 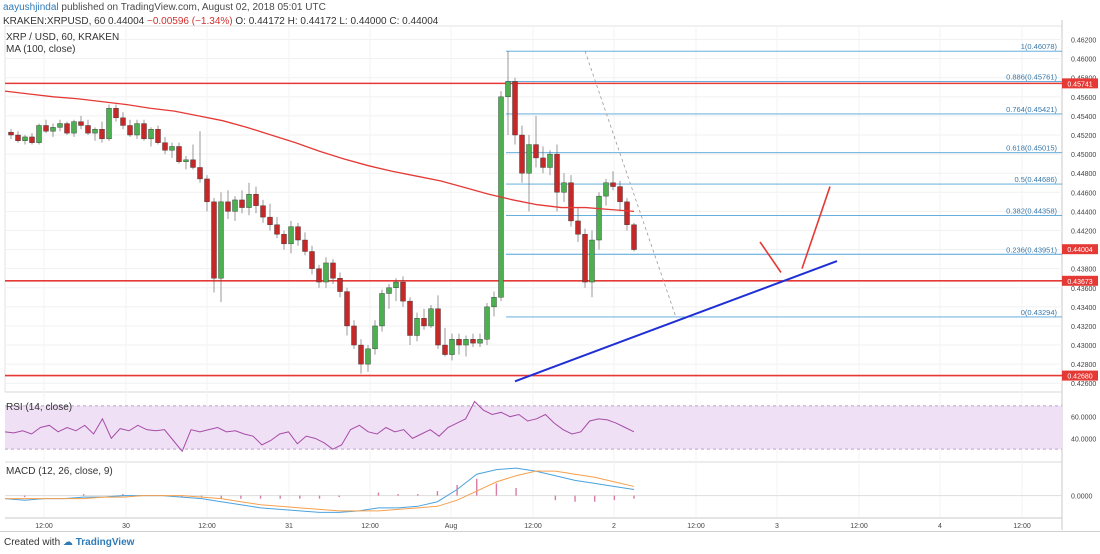 What do you see at coordinates (320, 491) in the screenshot?
I see `signal-line` at bounding box center [320, 491].